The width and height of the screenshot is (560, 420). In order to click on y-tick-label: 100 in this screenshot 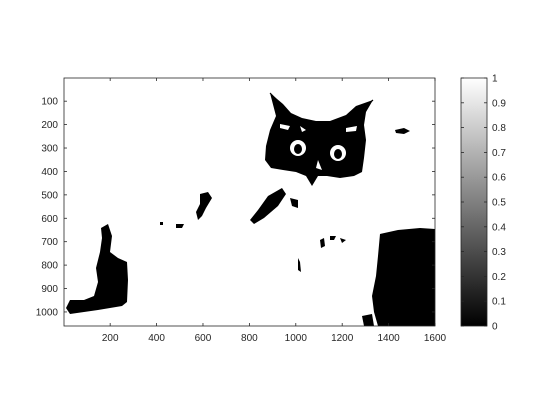, I will do `click(49, 102)`.